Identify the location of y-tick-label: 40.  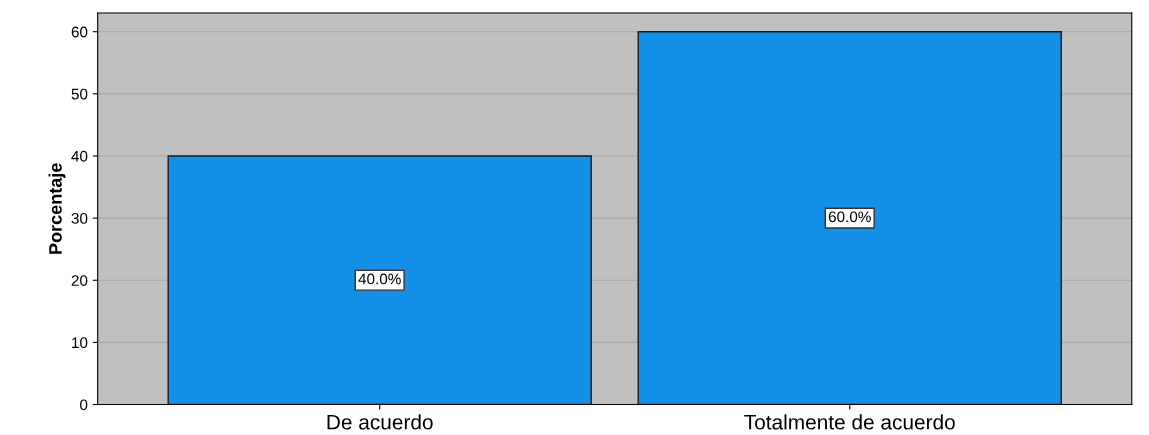
(79, 156).